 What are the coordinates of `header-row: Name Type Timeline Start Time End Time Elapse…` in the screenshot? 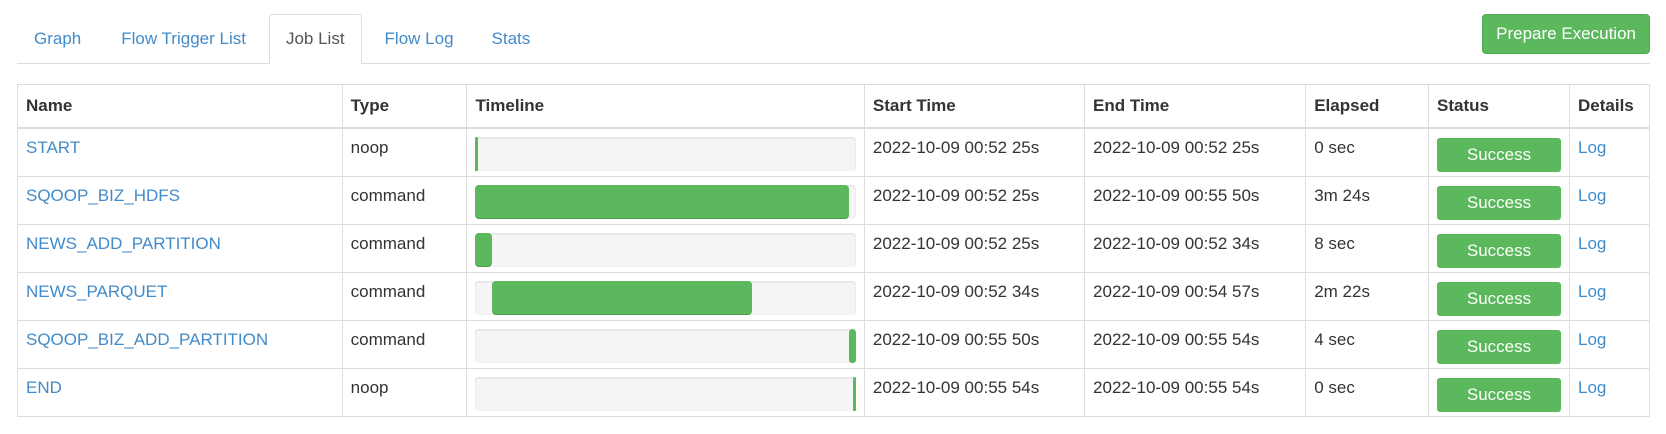 It's located at (833, 106).